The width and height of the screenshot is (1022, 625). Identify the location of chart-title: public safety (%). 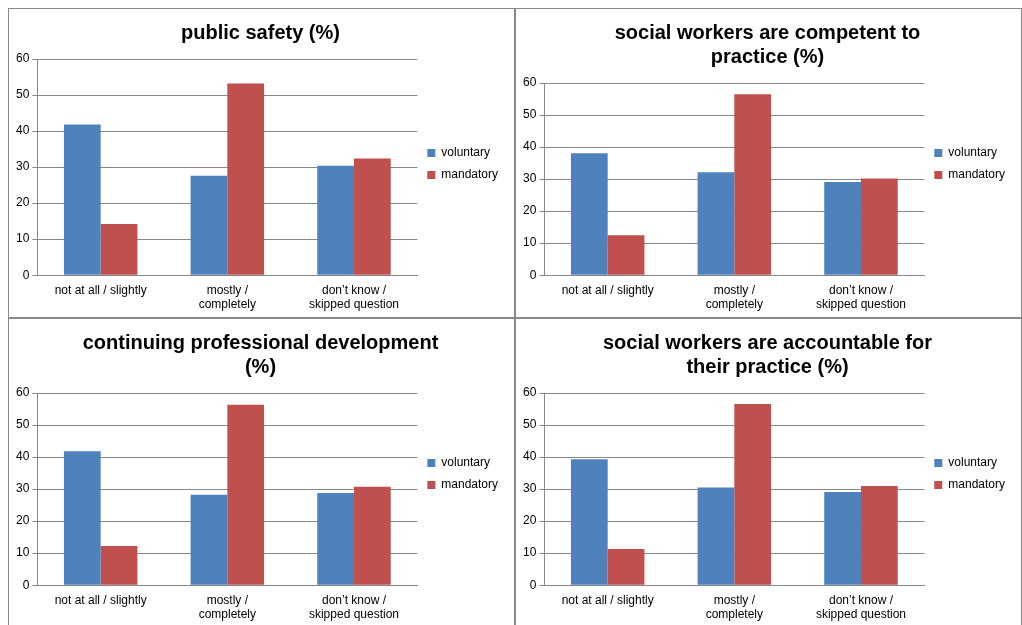
(260, 31).